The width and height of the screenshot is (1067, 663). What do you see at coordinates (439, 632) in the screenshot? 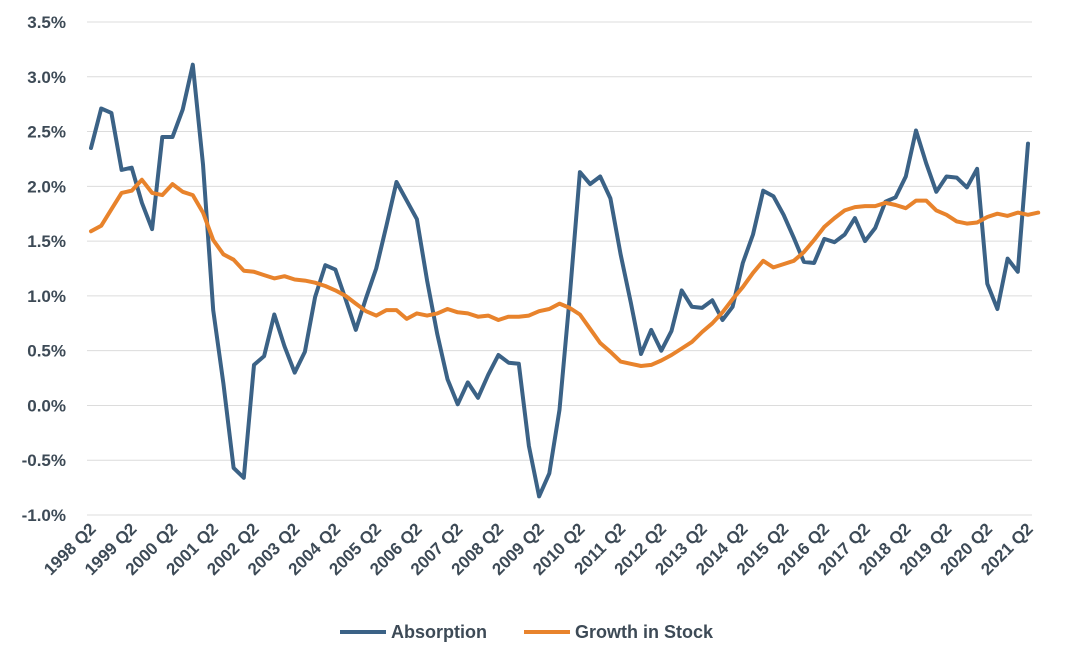
I see `legend-absorption-label: Absorption` at bounding box center [439, 632].